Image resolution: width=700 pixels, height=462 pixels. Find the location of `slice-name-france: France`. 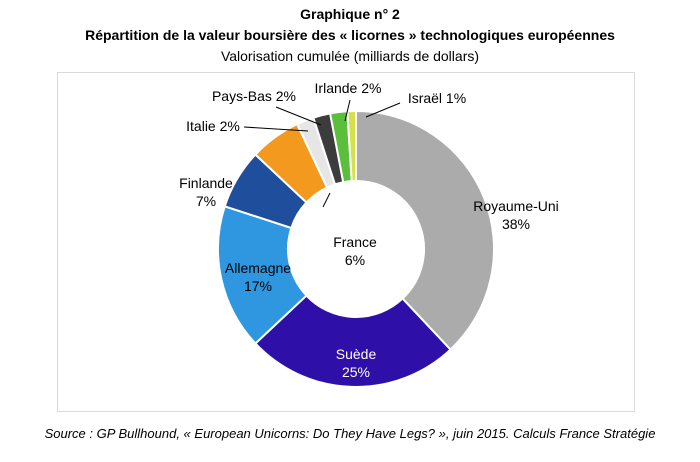

slice-name-france: France is located at coordinates (355, 242).